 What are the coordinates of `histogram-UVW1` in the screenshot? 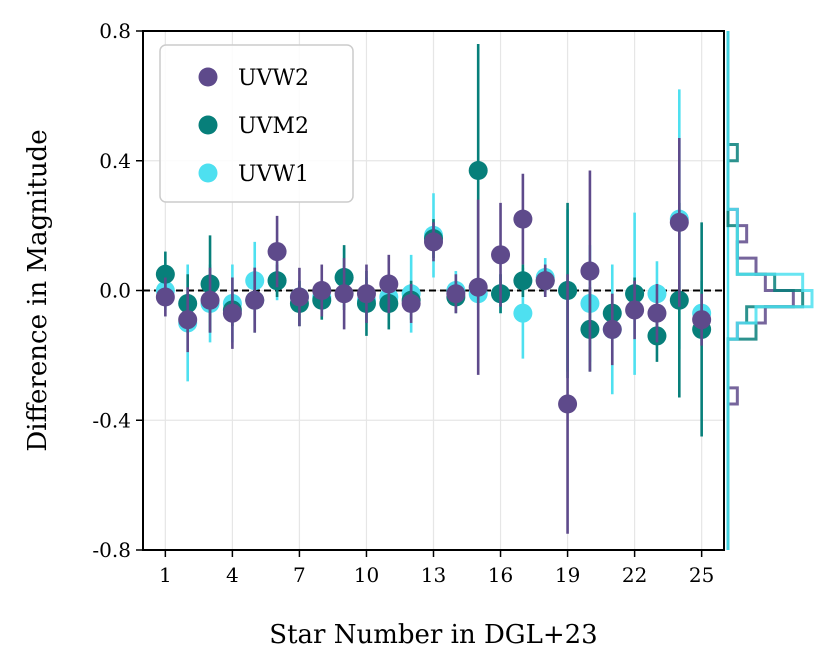 It's located at (770, 290).